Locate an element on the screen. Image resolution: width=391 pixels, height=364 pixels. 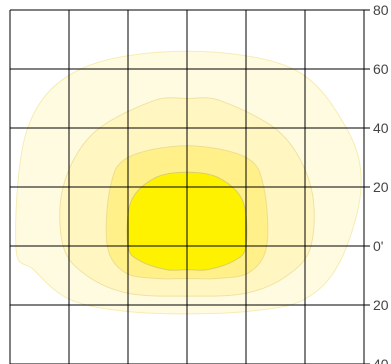
y-tick-label: 80 is located at coordinates (381, 10).